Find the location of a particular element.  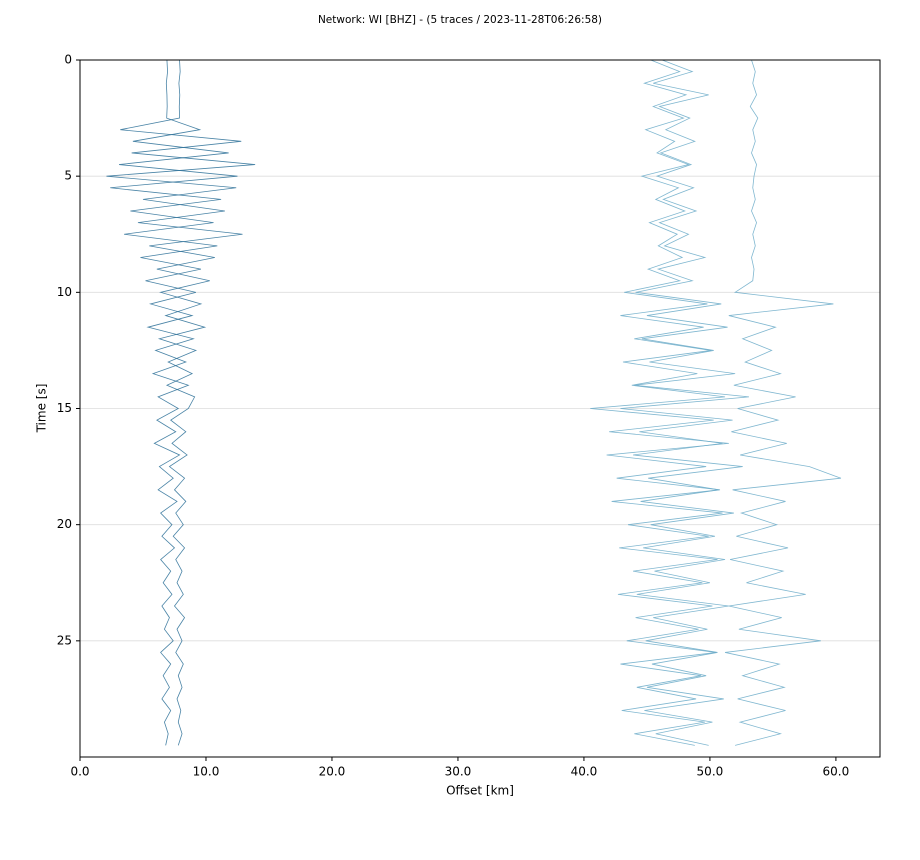

x-axis-label: Offset [km] is located at coordinates (480, 791).